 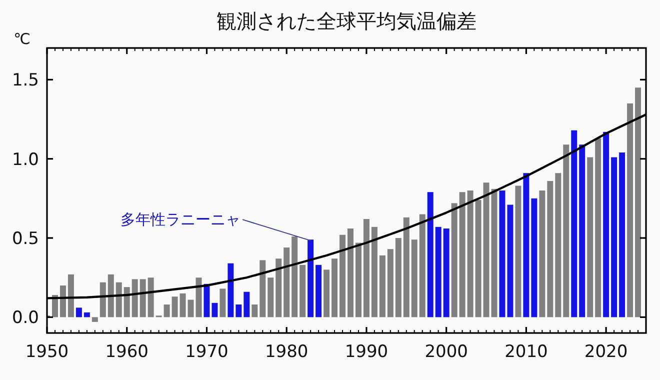 What do you see at coordinates (47, 352) in the screenshot?
I see `x-tick-label: 1950` at bounding box center [47, 352].